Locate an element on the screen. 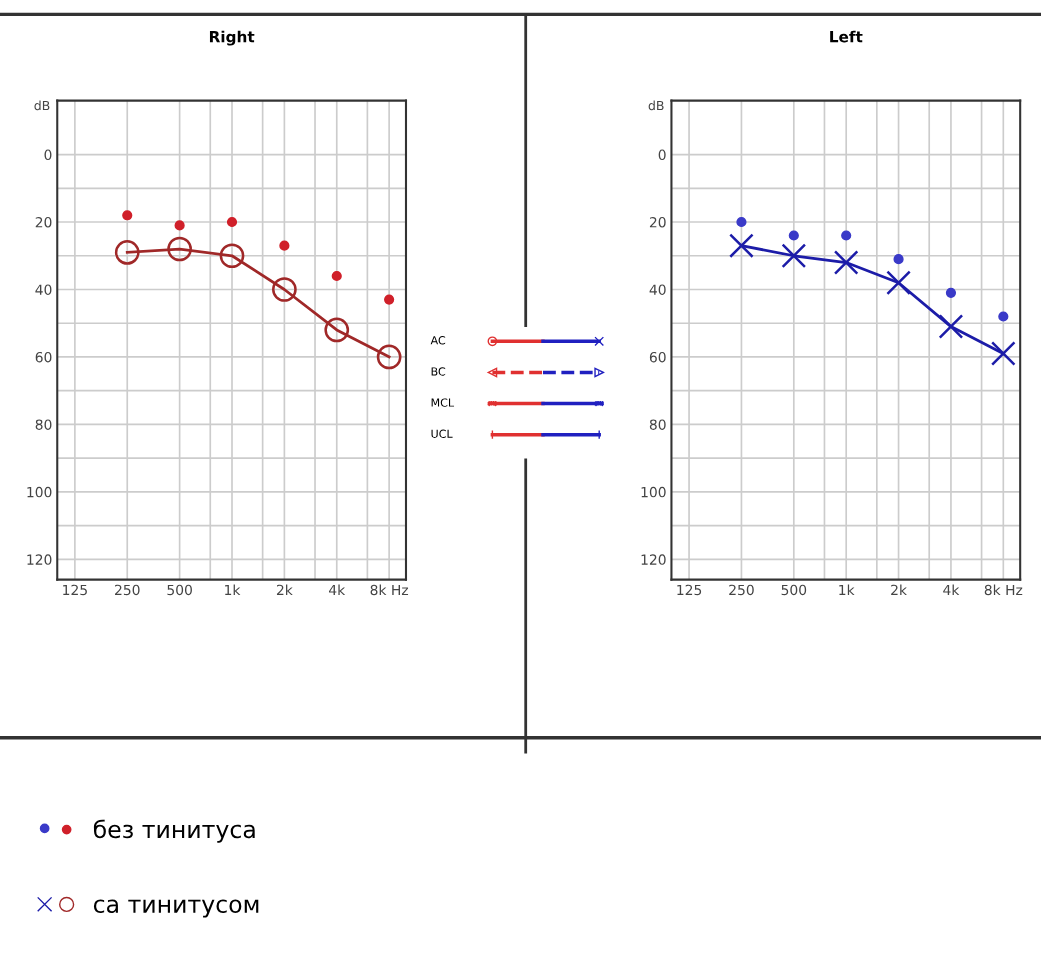 The image size is (1041, 958). legend-label: без тинитуса is located at coordinates (174, 831).